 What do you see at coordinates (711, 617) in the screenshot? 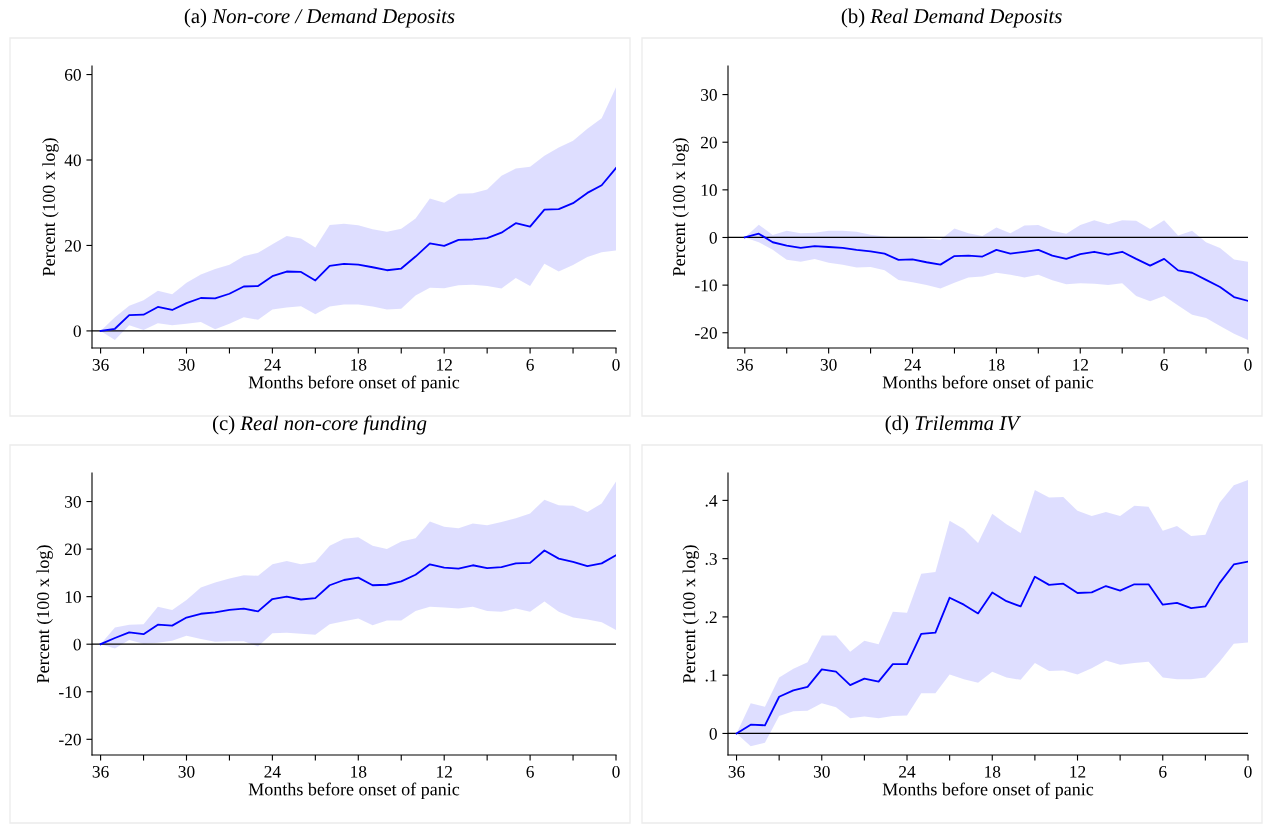
I see `y-tick-label: .2` at bounding box center [711, 617].